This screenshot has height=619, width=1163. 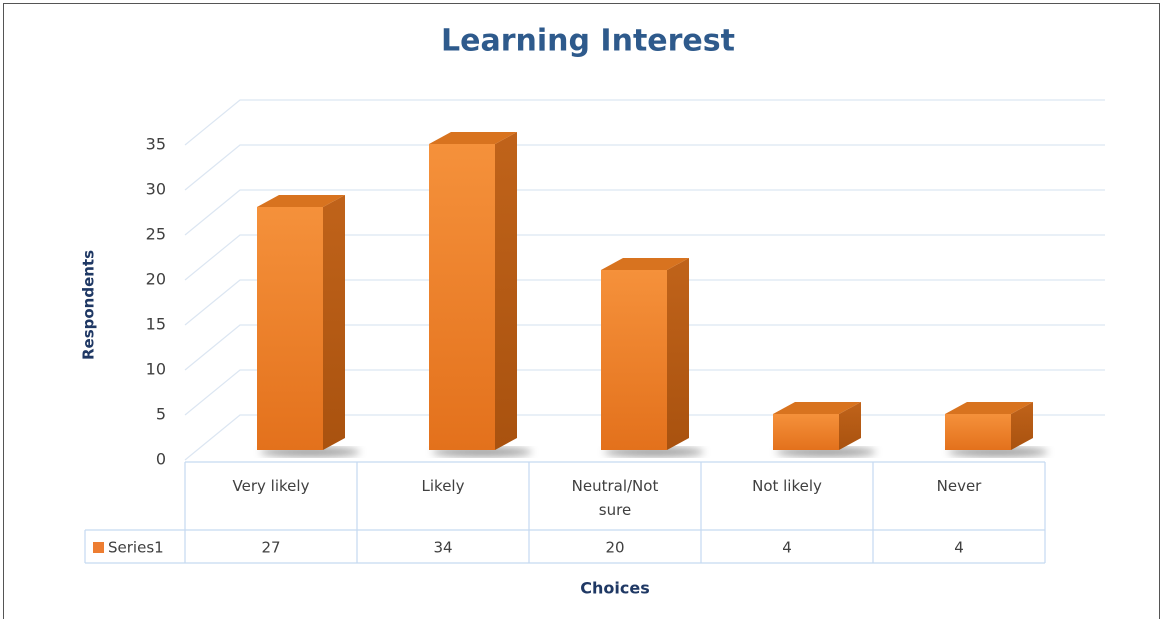 What do you see at coordinates (588, 41) in the screenshot?
I see `chart-title: Learning Interest` at bounding box center [588, 41].